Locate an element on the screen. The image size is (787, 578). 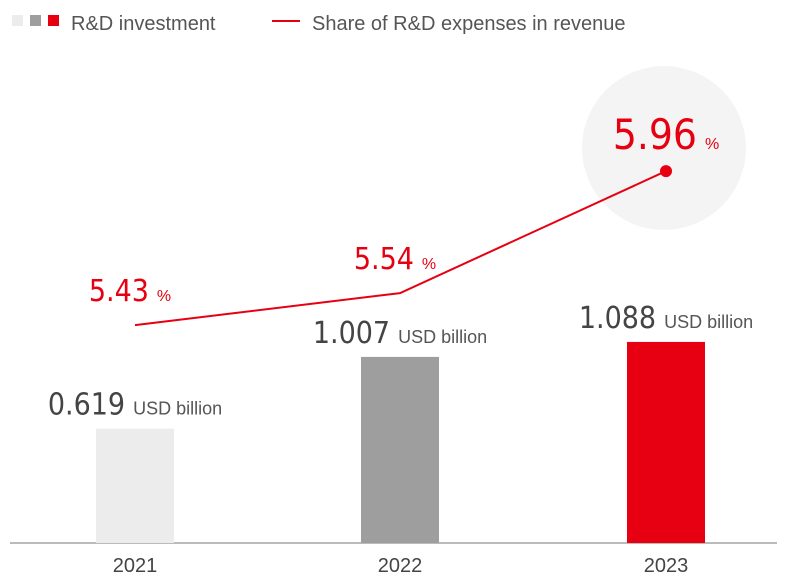
line-value-label: 5.43% is located at coordinates (130, 291).